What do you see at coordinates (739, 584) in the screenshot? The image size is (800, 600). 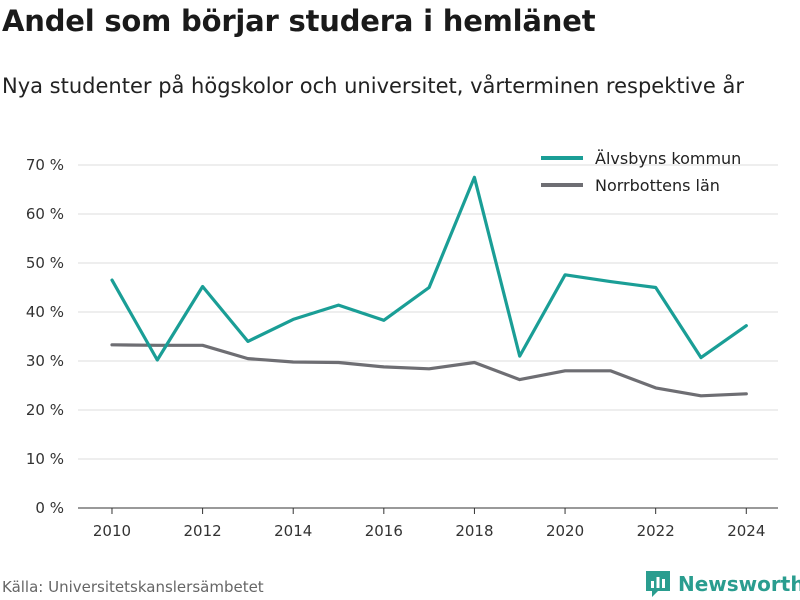 I see `brand-name: Newsworthy` at bounding box center [739, 584].